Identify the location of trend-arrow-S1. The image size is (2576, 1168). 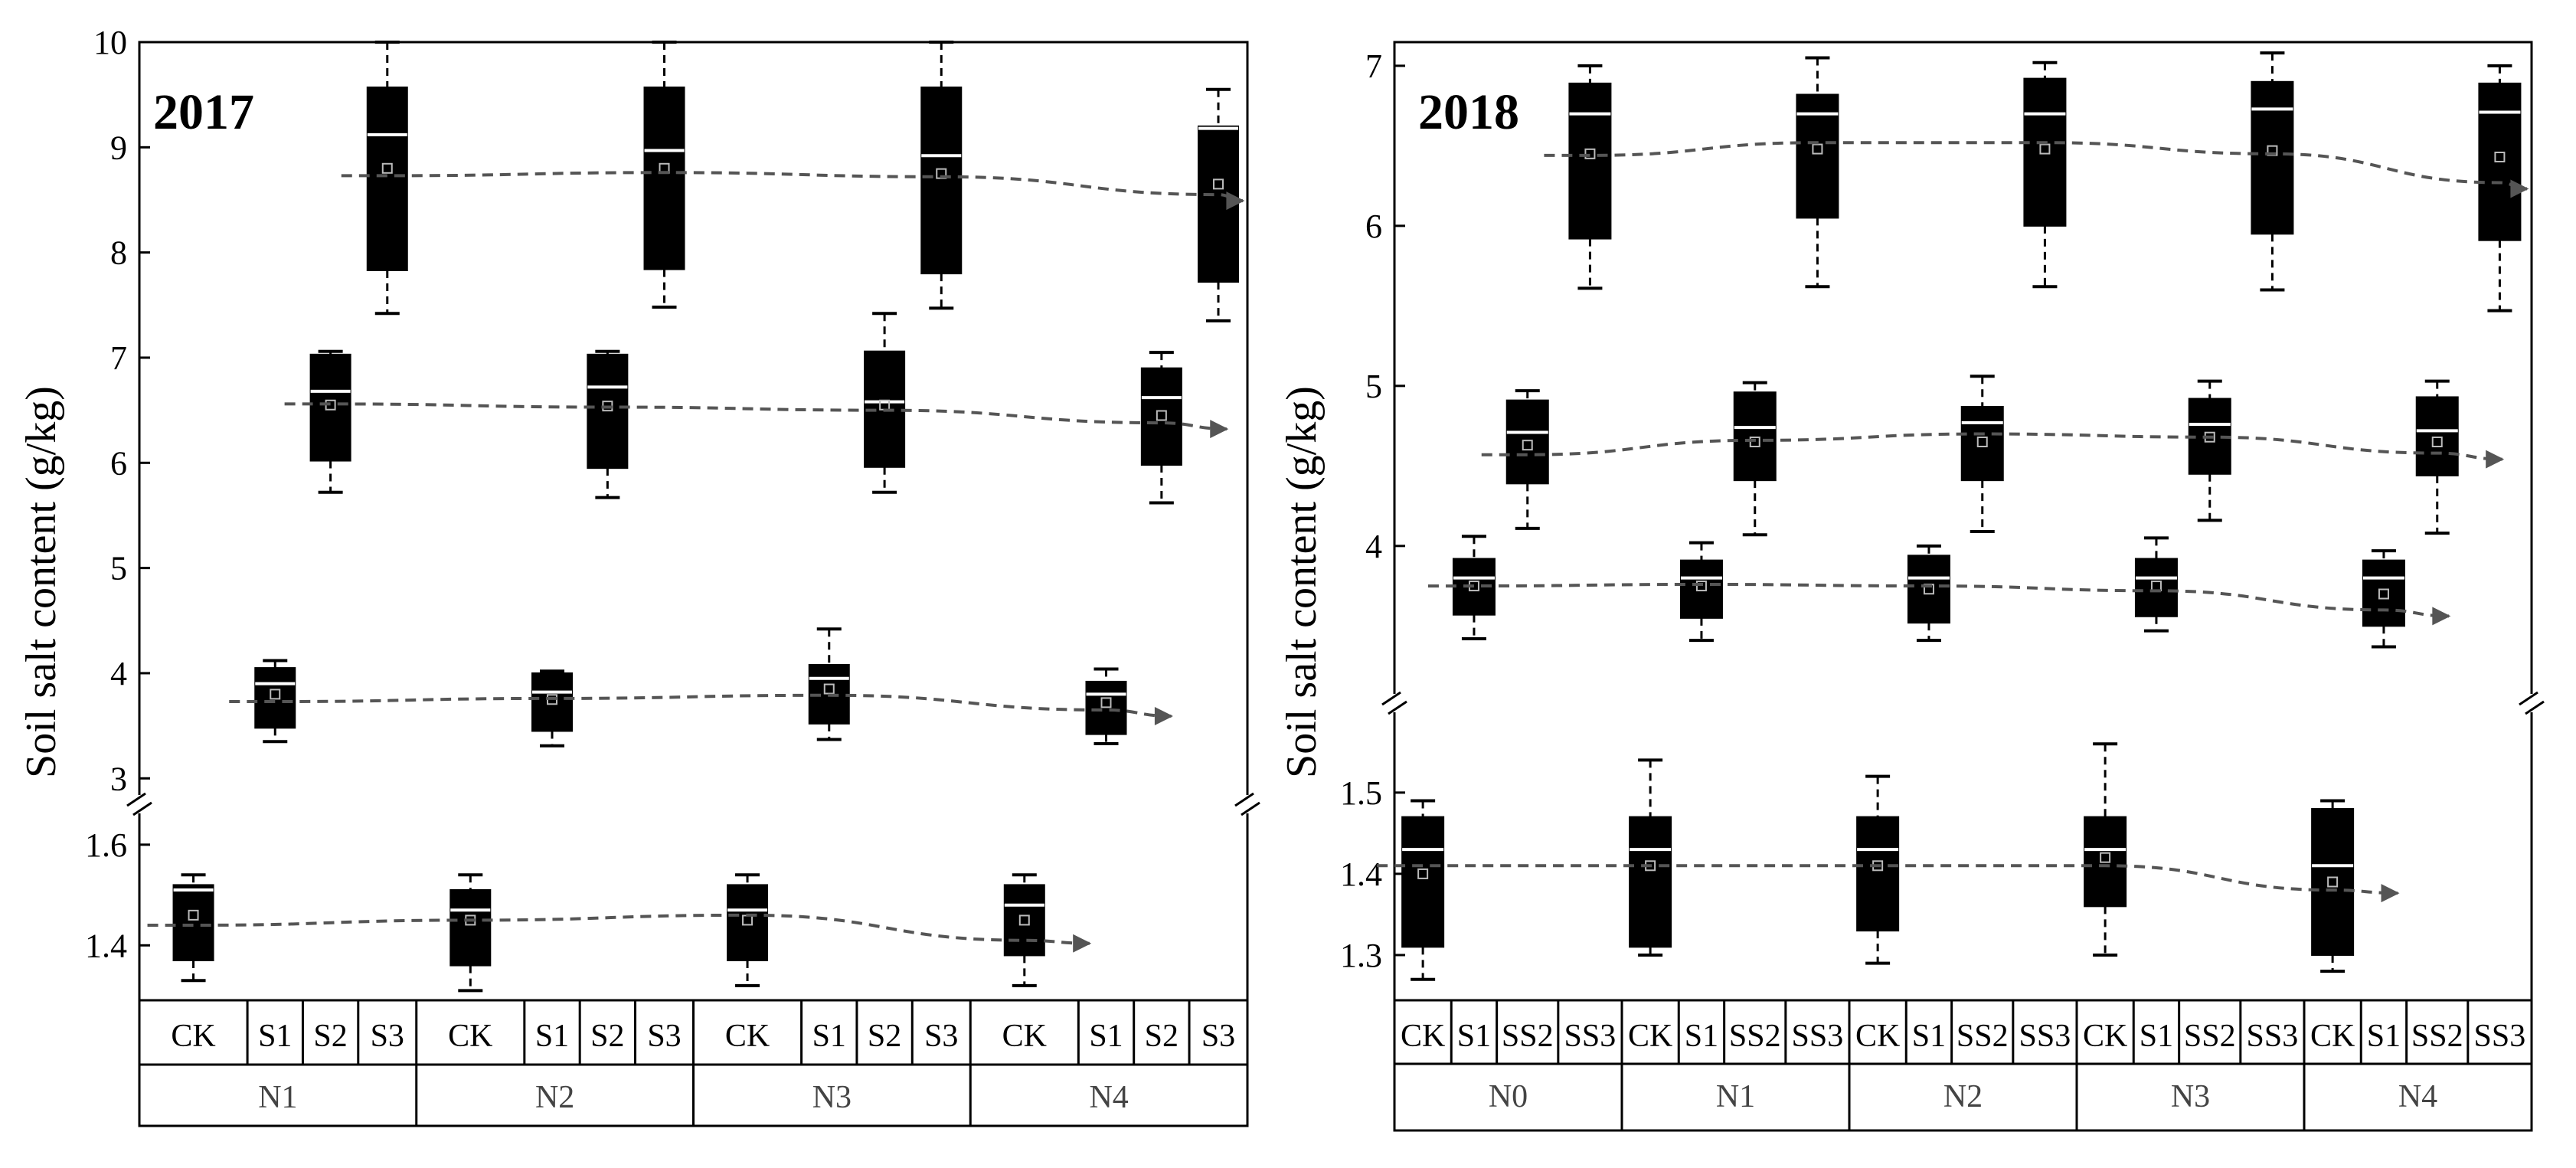
(1939, 604).